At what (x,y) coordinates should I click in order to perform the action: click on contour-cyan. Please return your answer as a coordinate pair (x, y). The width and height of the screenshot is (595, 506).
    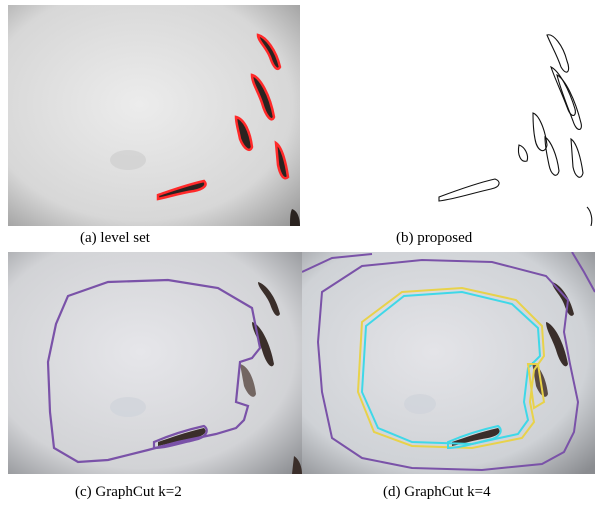
    Looking at the image, I should click on (451, 368).